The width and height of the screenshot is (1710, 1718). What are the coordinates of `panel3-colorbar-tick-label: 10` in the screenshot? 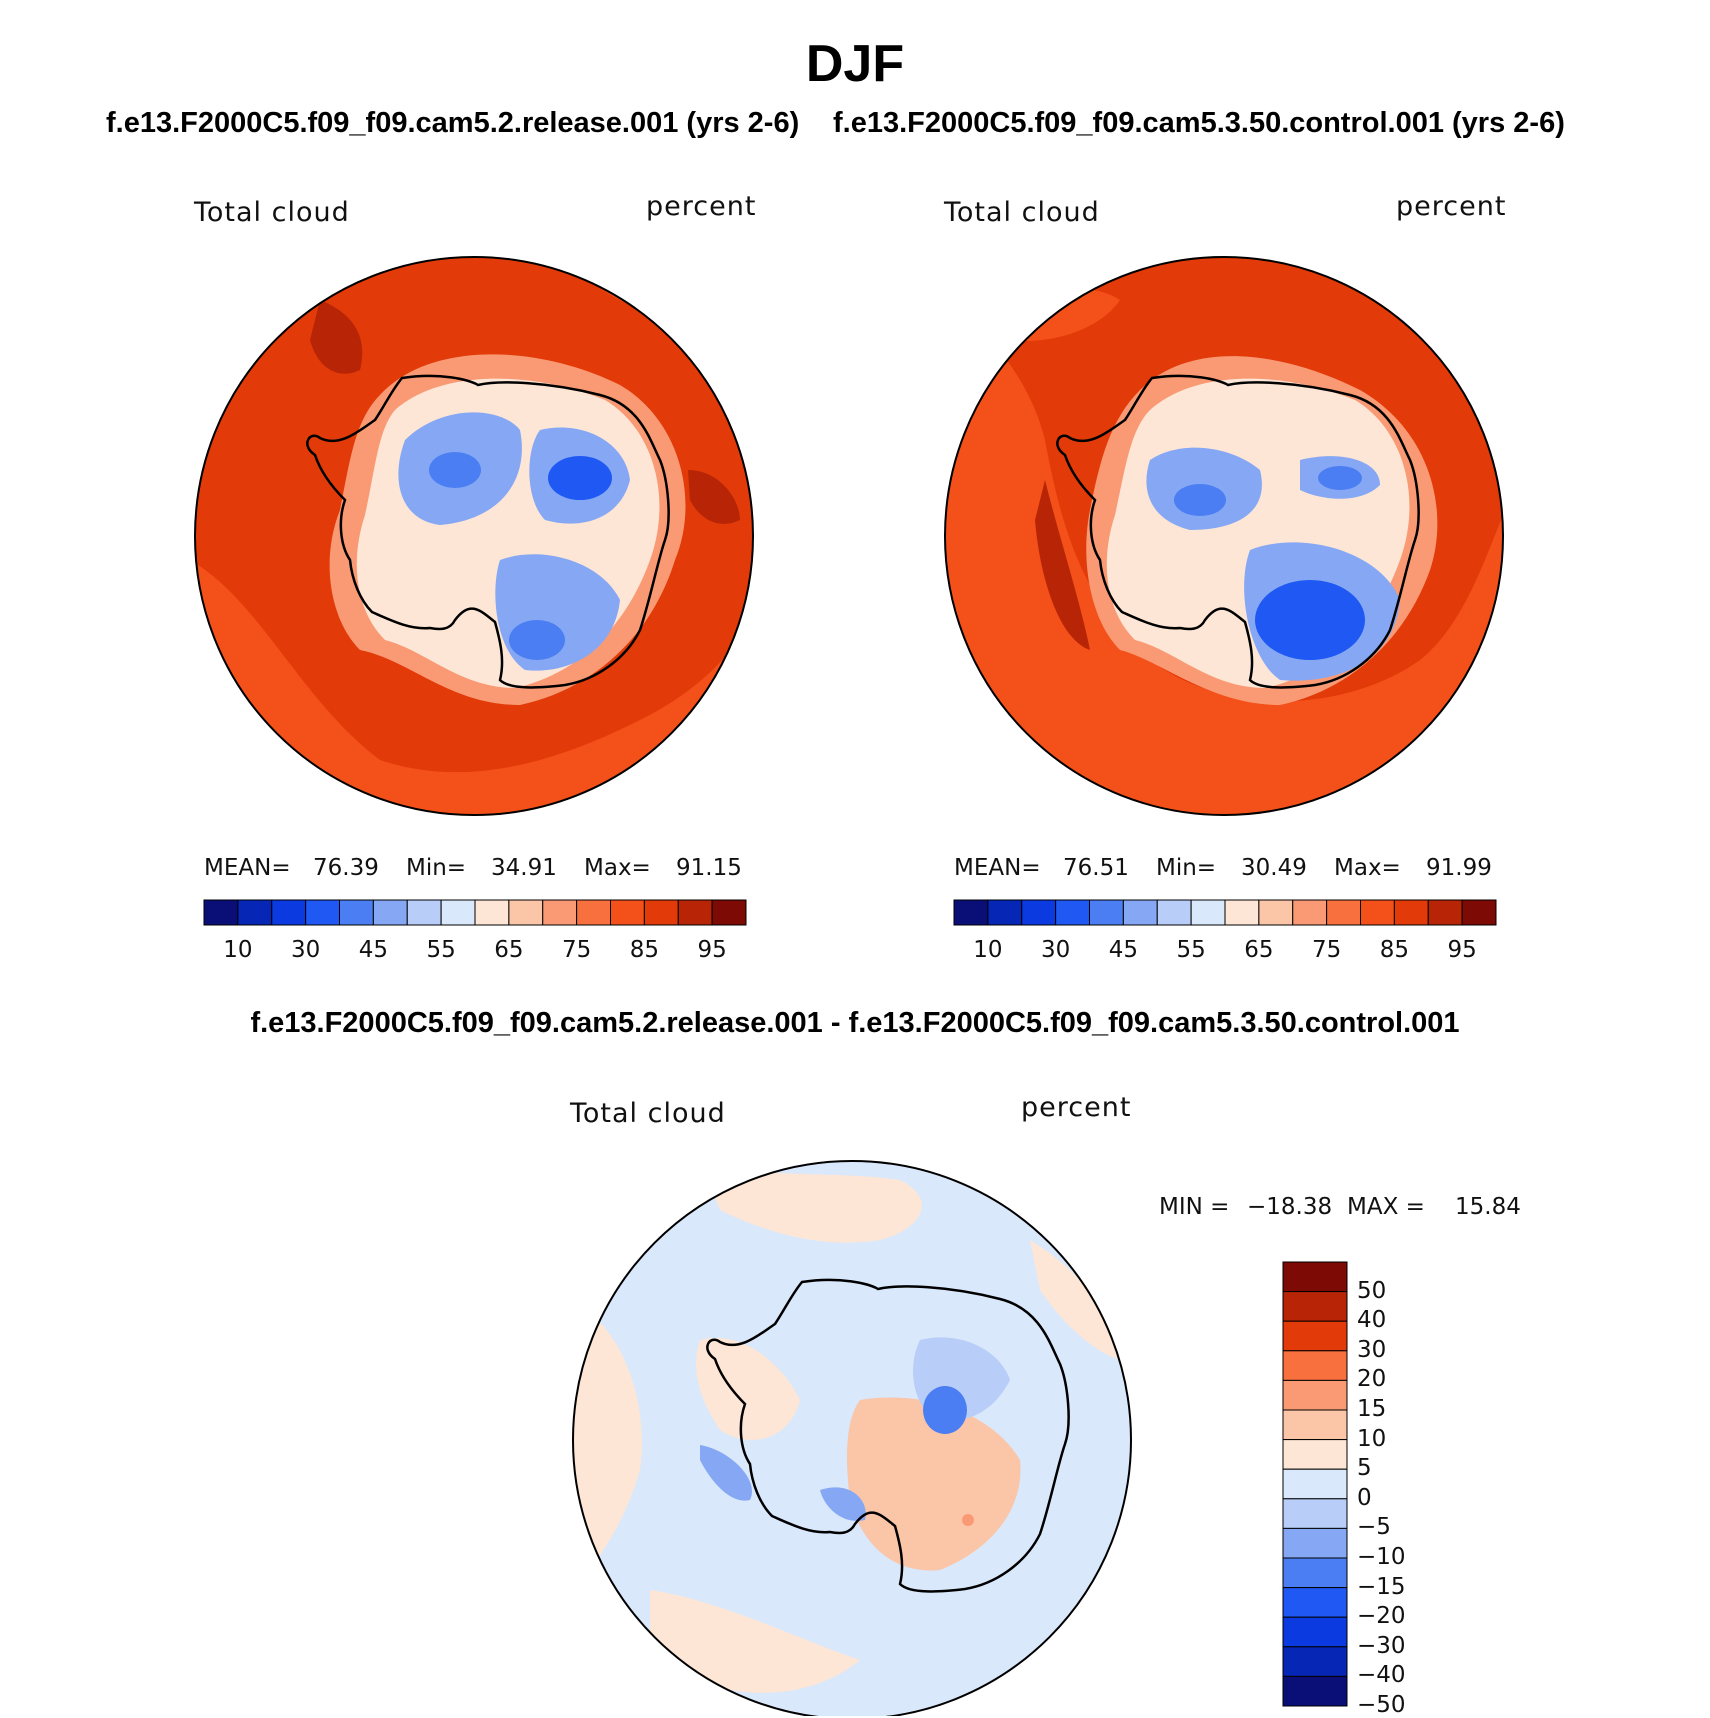 It's located at (1372, 1438).